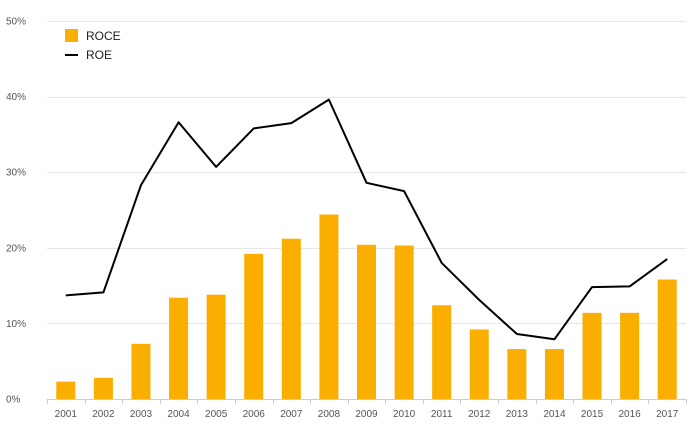  What do you see at coordinates (93, 45) in the screenshot?
I see `legend: ROCE ROE` at bounding box center [93, 45].